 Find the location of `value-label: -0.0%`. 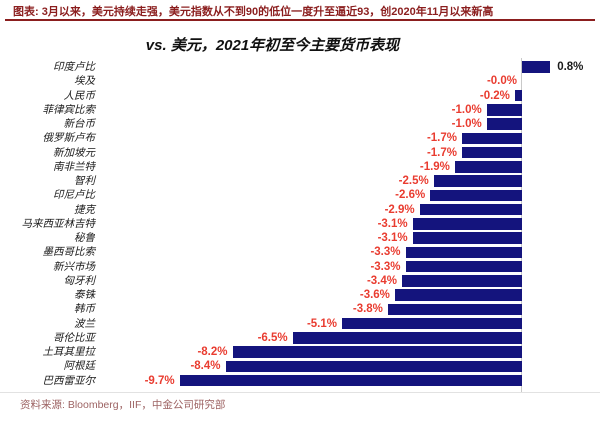

value-label: -0.0% is located at coordinates (501, 81).